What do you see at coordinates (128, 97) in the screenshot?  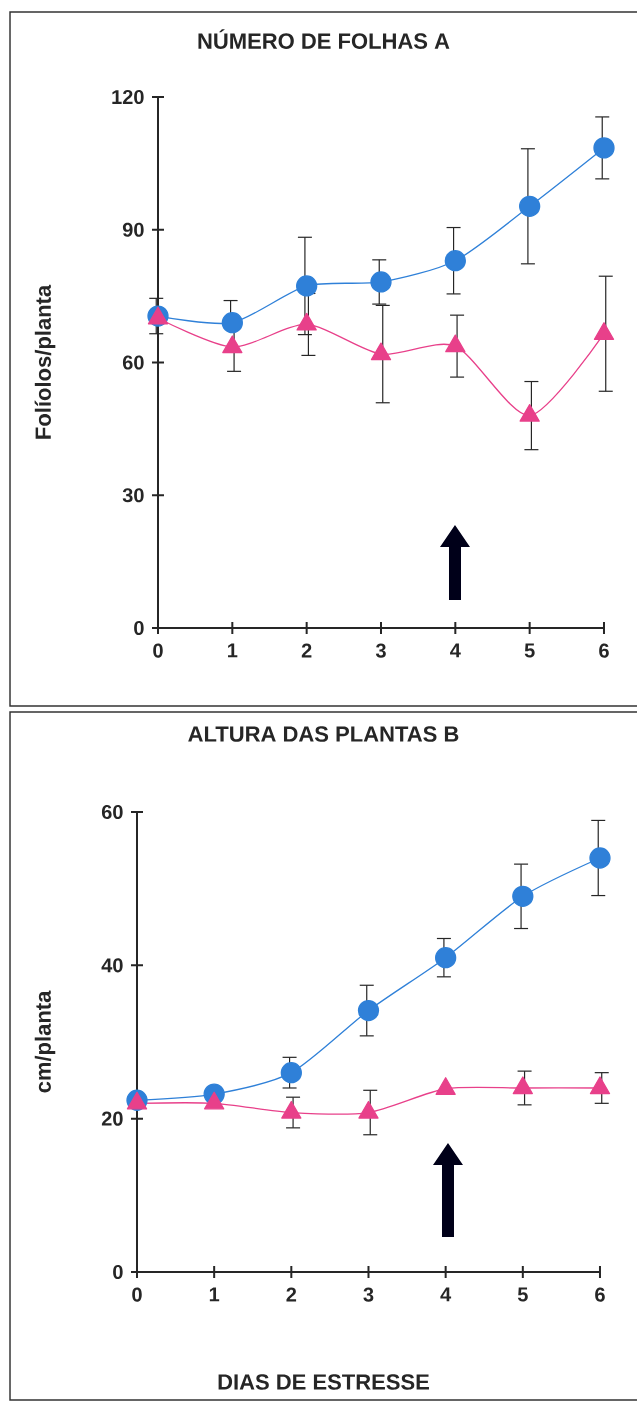 I see `y-tick-label: 120` at bounding box center [128, 97].